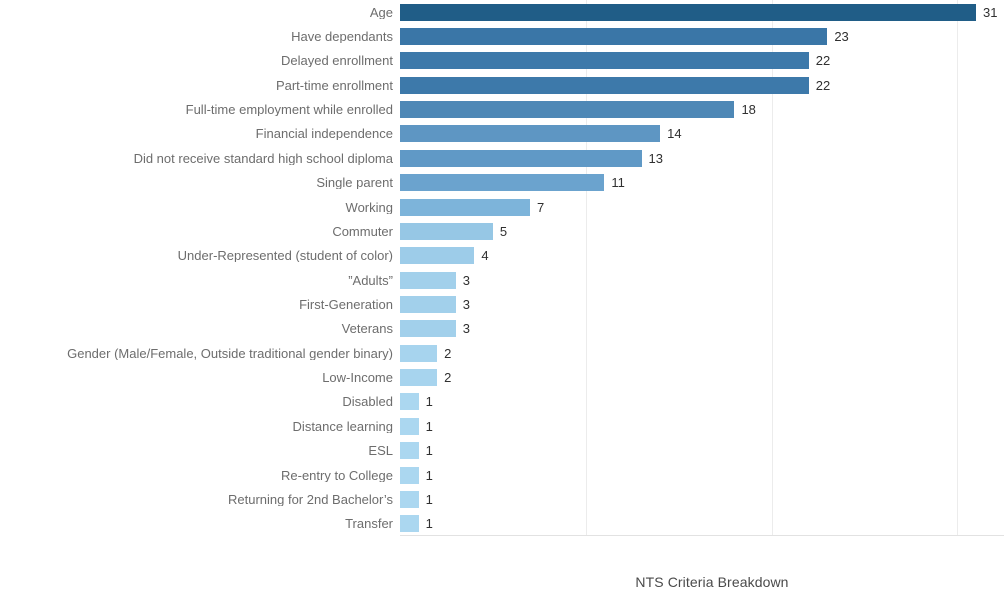  I want to click on chart-row: Financial independence 14, so click(502, 134).